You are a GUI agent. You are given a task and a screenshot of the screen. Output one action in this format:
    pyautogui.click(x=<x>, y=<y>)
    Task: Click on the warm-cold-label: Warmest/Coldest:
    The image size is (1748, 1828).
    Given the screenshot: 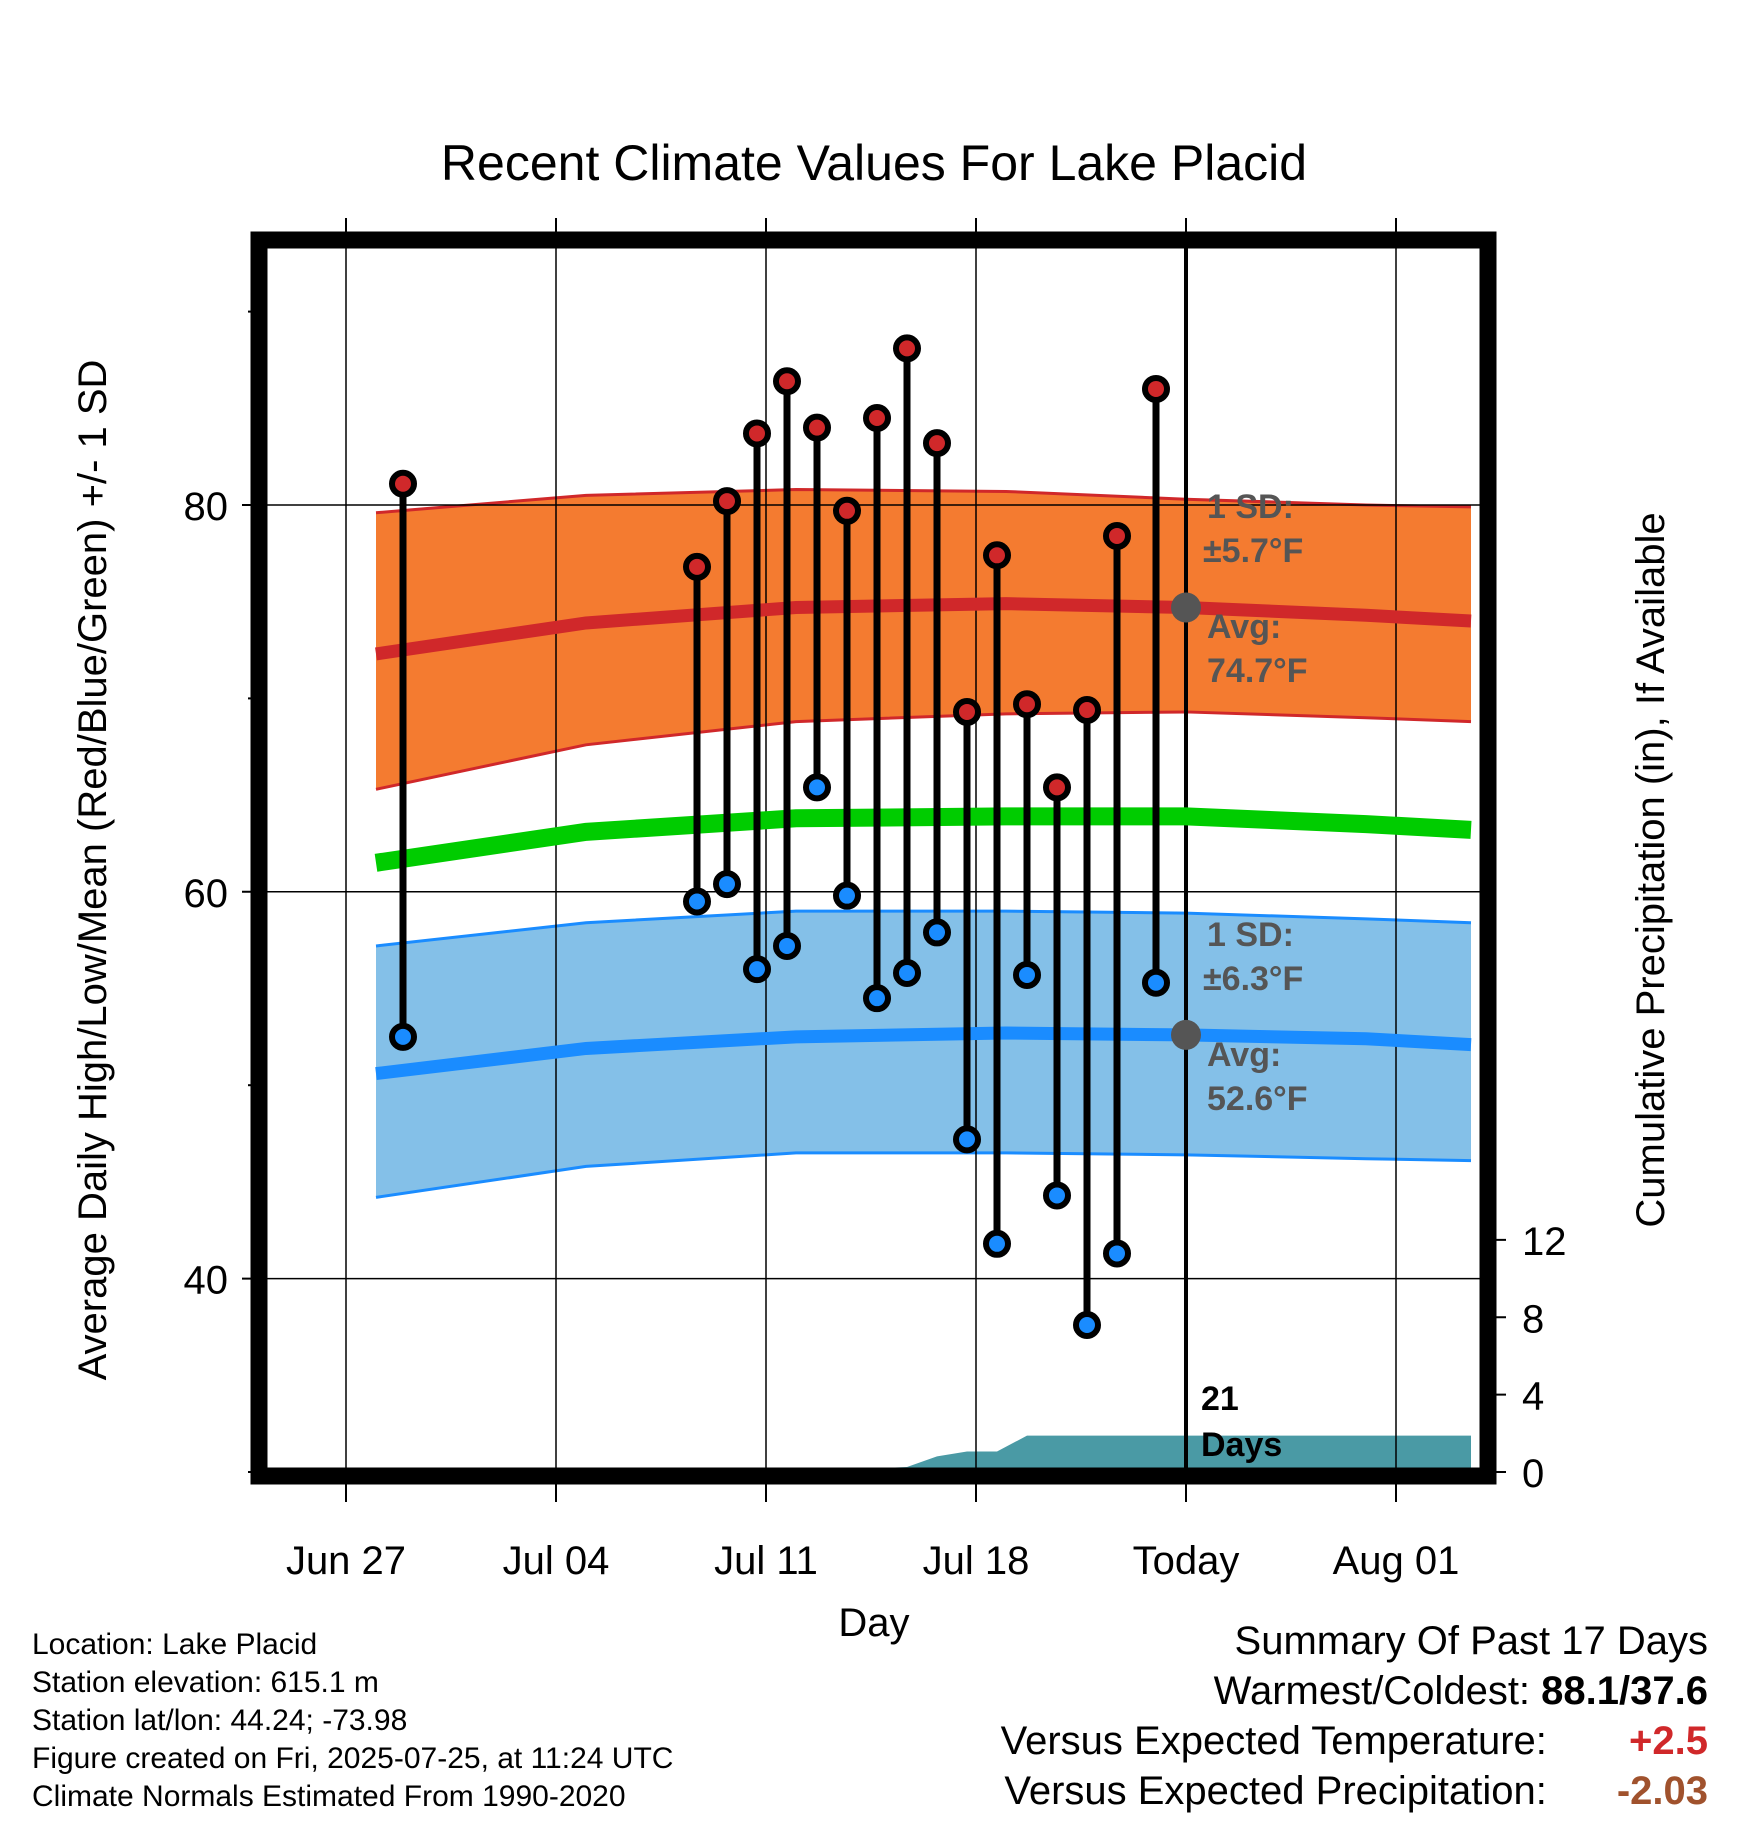 What is the action you would take?
    pyautogui.click(x=1372, y=1691)
    